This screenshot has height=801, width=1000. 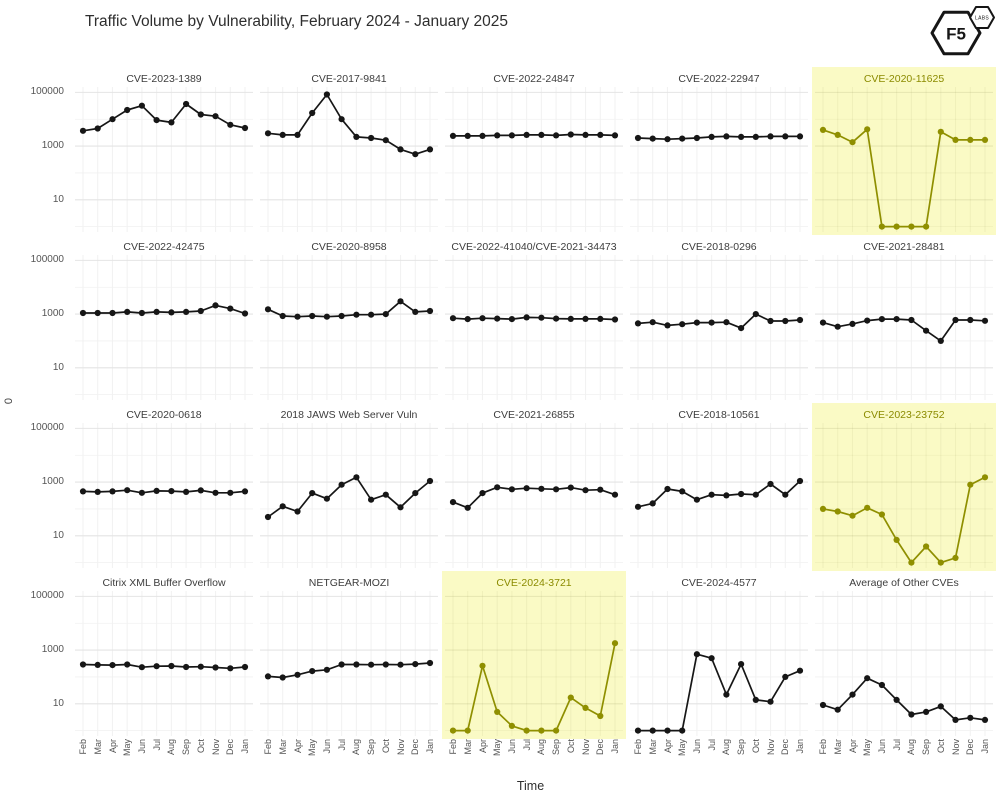 I want to click on facet-citrix-xml-buffer-overflow: Citrix XML Buffer Overflow, so click(x=164, y=655).